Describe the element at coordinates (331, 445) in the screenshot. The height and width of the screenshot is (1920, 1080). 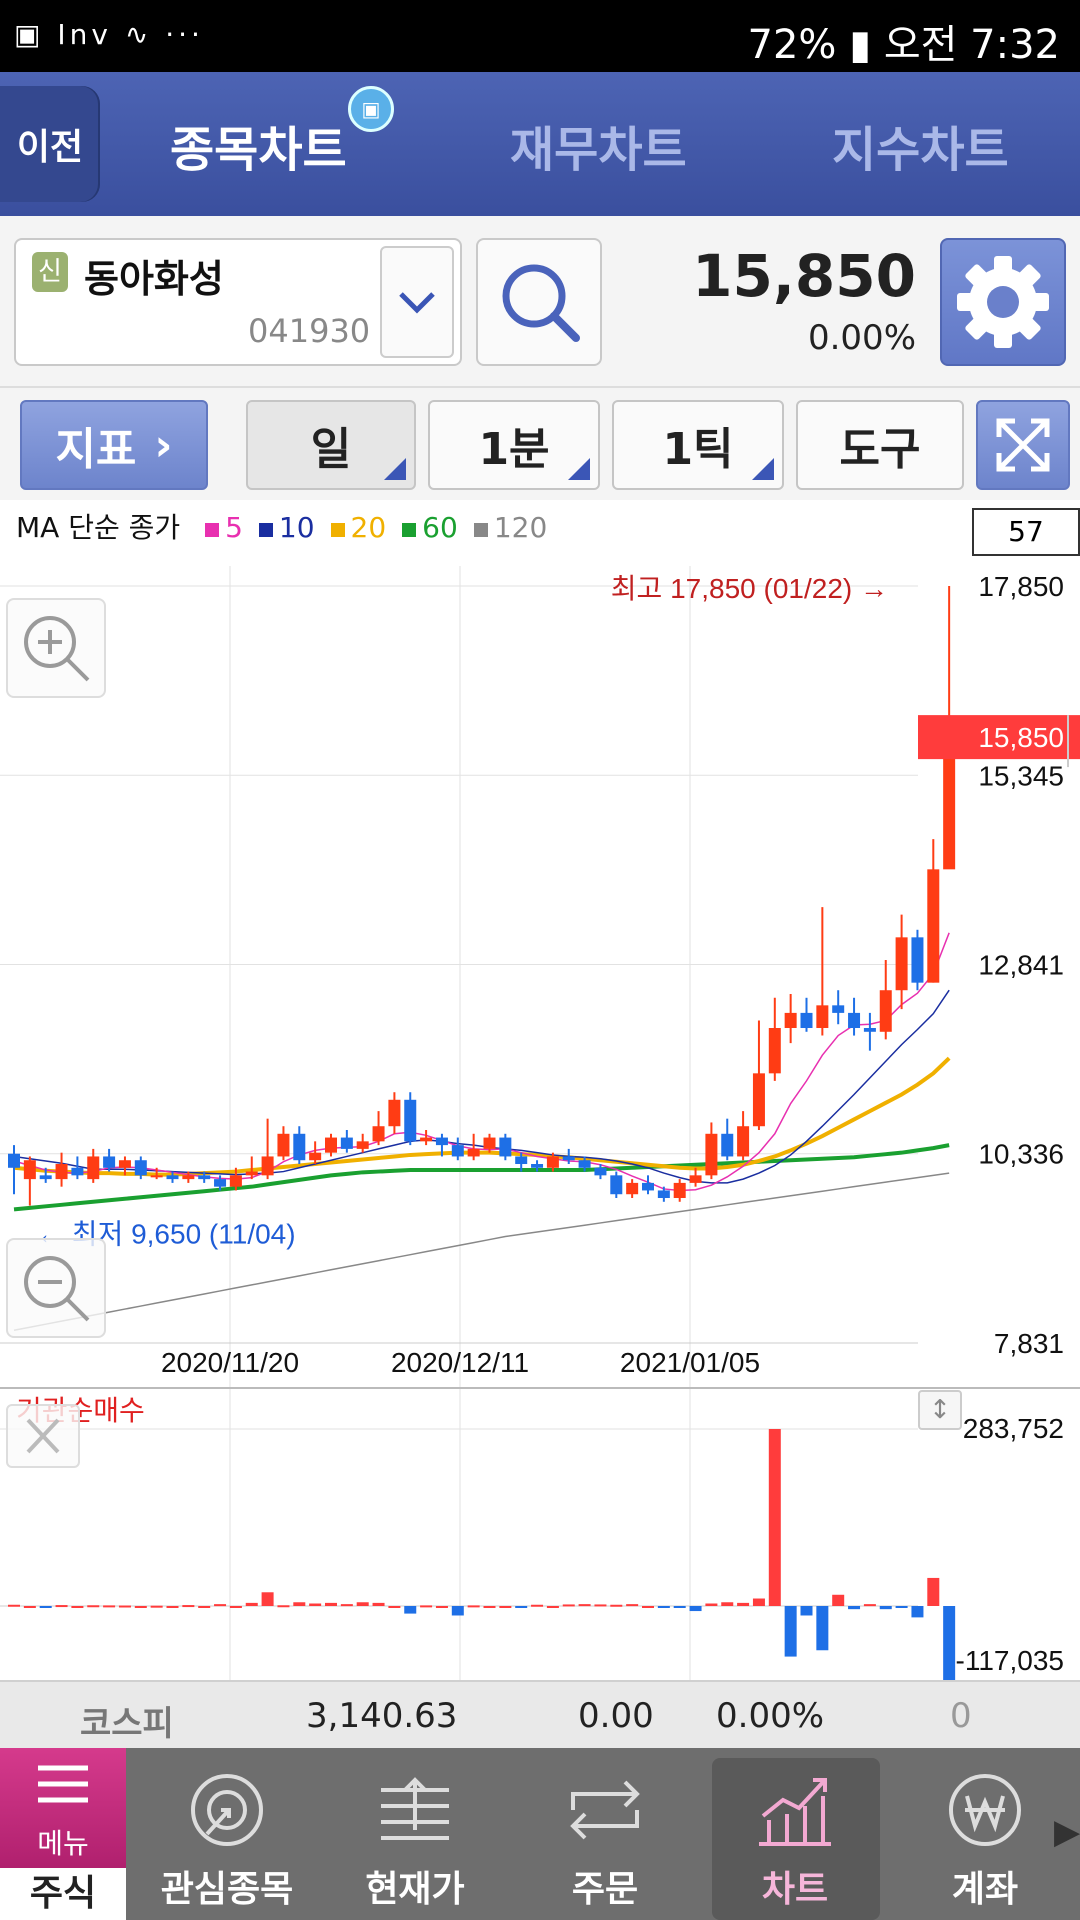
I see `period-day-button: 일` at that location.